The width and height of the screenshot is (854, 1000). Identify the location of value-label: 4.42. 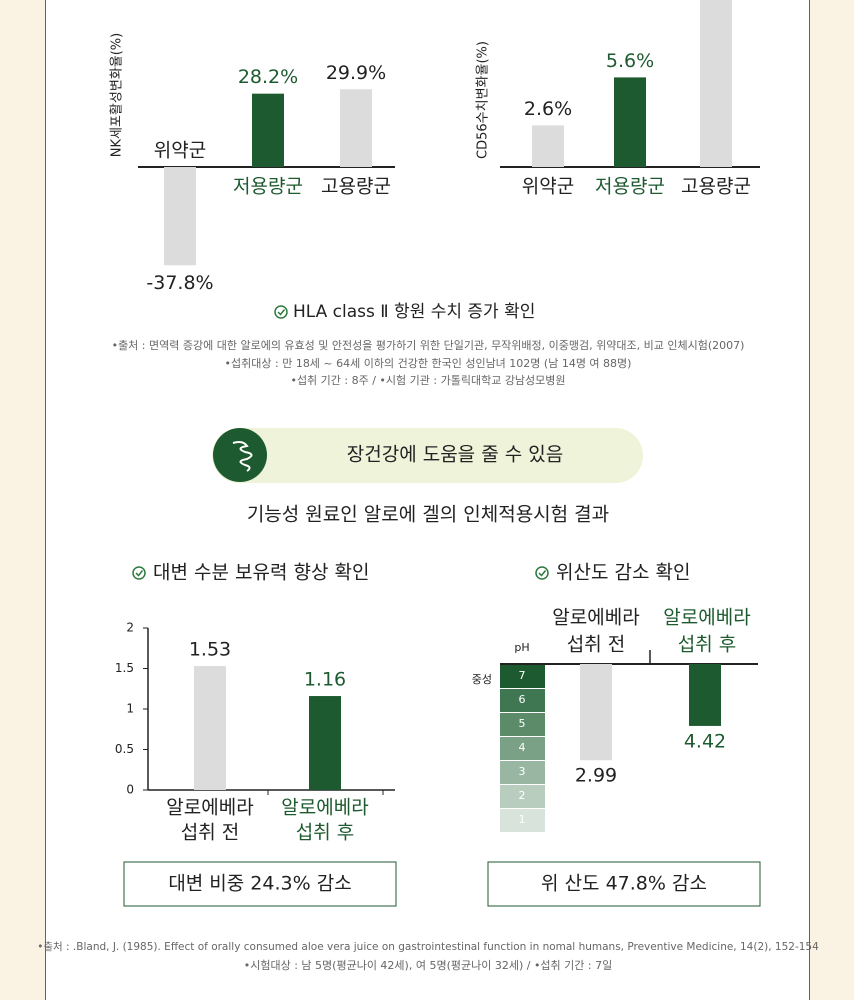
(705, 741).